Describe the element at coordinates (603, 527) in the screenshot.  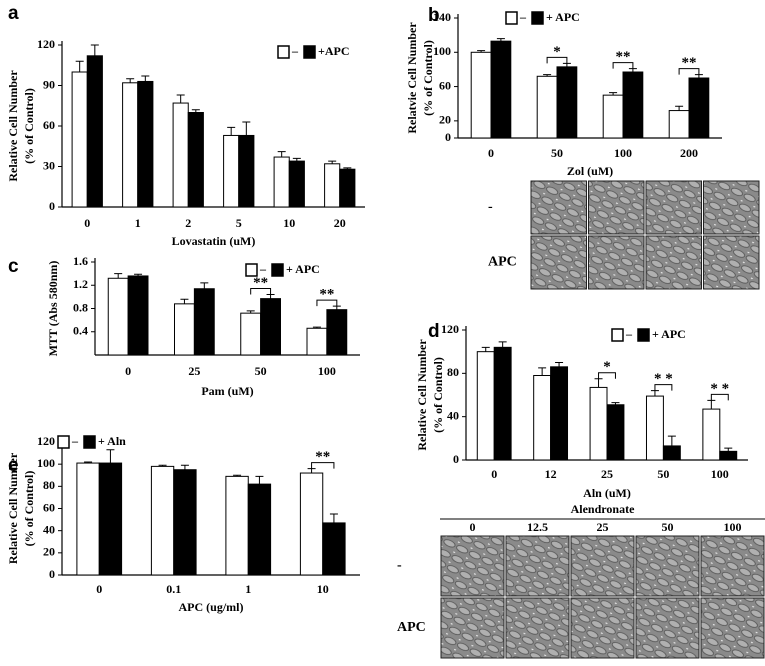
I see `column-label: 25` at that location.